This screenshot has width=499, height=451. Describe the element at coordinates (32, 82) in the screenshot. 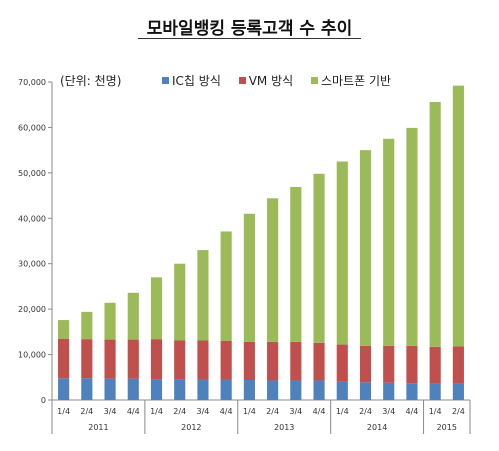

I see `y-tick-label: 70,000` at that location.